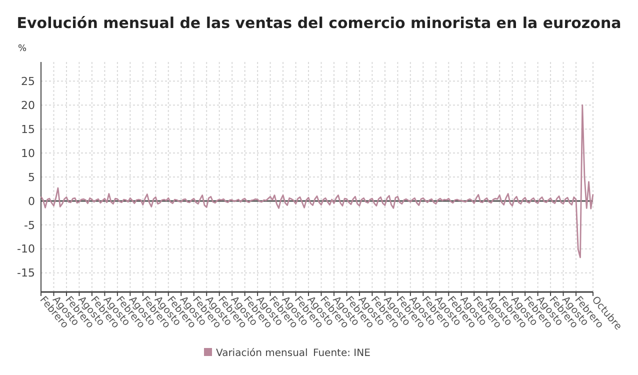  What do you see at coordinates (26, 273) in the screenshot?
I see `y-tick-label: -15` at bounding box center [26, 273].